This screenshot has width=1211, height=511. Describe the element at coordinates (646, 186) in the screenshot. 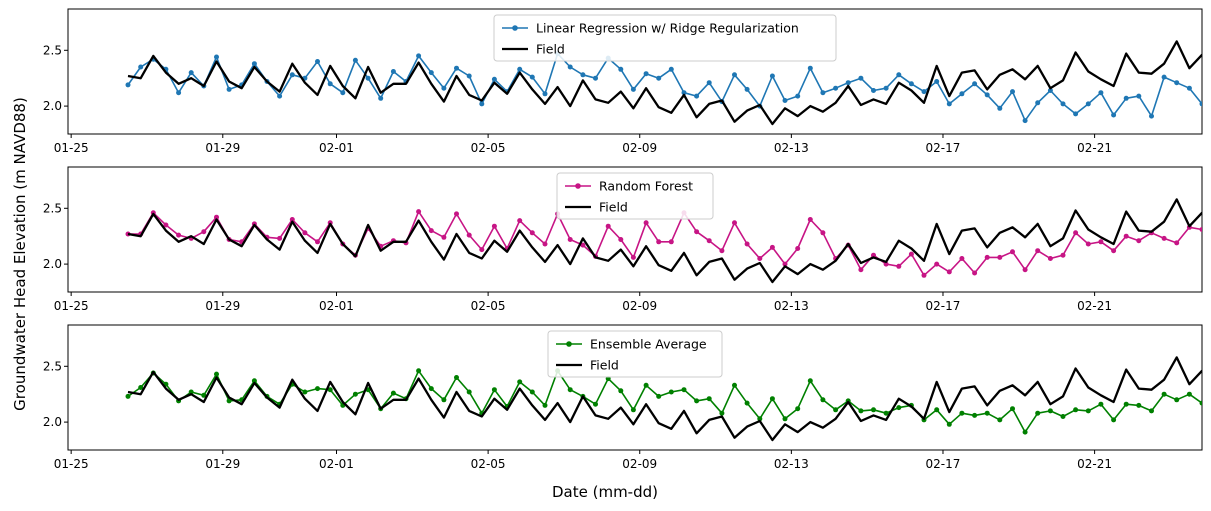

I see `legend-label: Random Forest` at that location.